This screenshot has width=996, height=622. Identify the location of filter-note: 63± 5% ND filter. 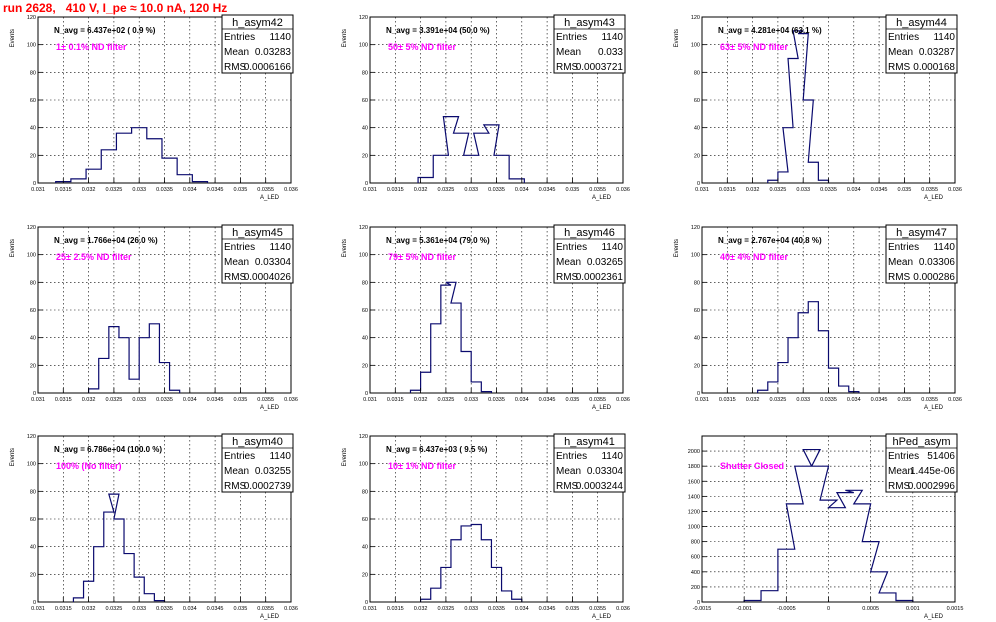
(754, 47).